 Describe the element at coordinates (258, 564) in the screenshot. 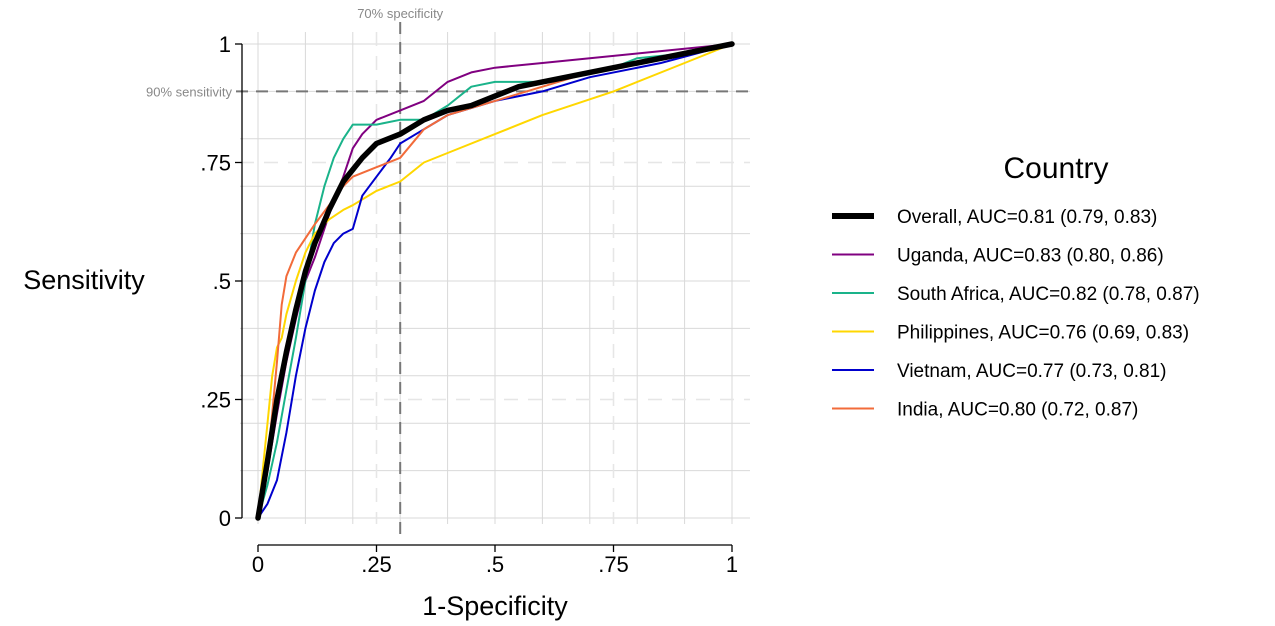

I see `x-tick-label: 0` at that location.